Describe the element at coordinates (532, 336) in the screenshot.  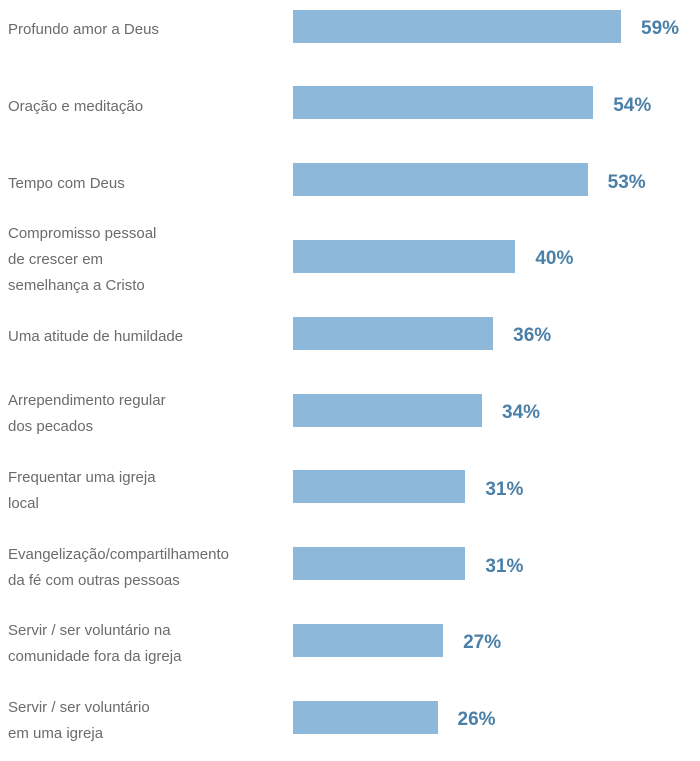
I see `value-label: 36%` at that location.